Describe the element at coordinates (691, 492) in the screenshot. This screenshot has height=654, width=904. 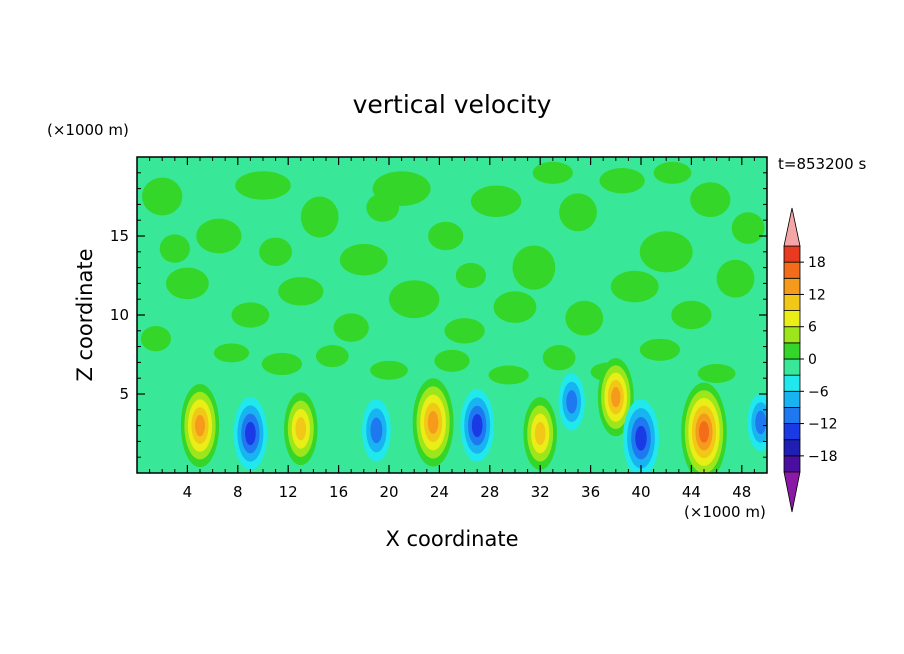
I see `x-tick-label: 44` at that location.